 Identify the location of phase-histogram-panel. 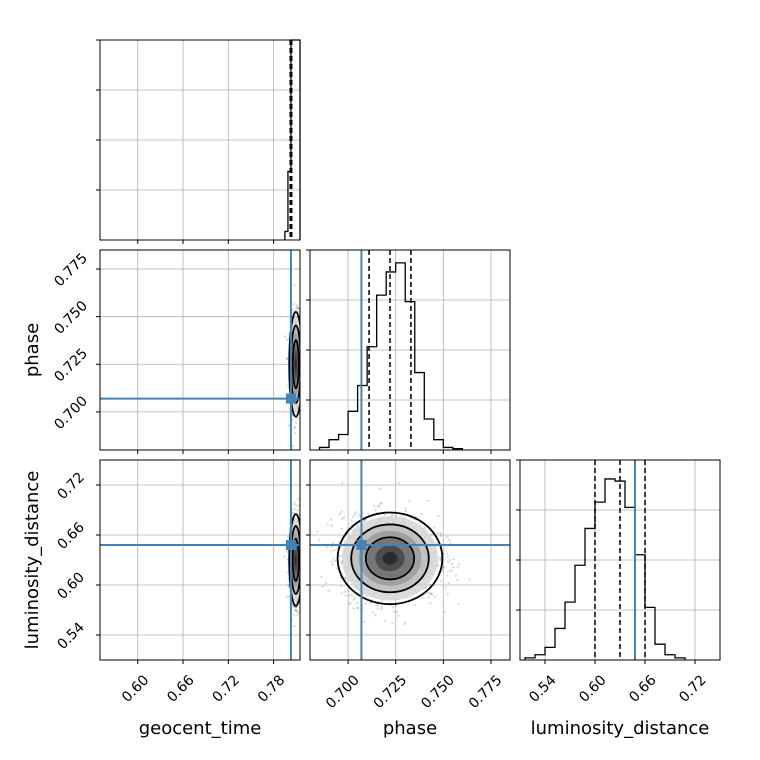
(408, 351).